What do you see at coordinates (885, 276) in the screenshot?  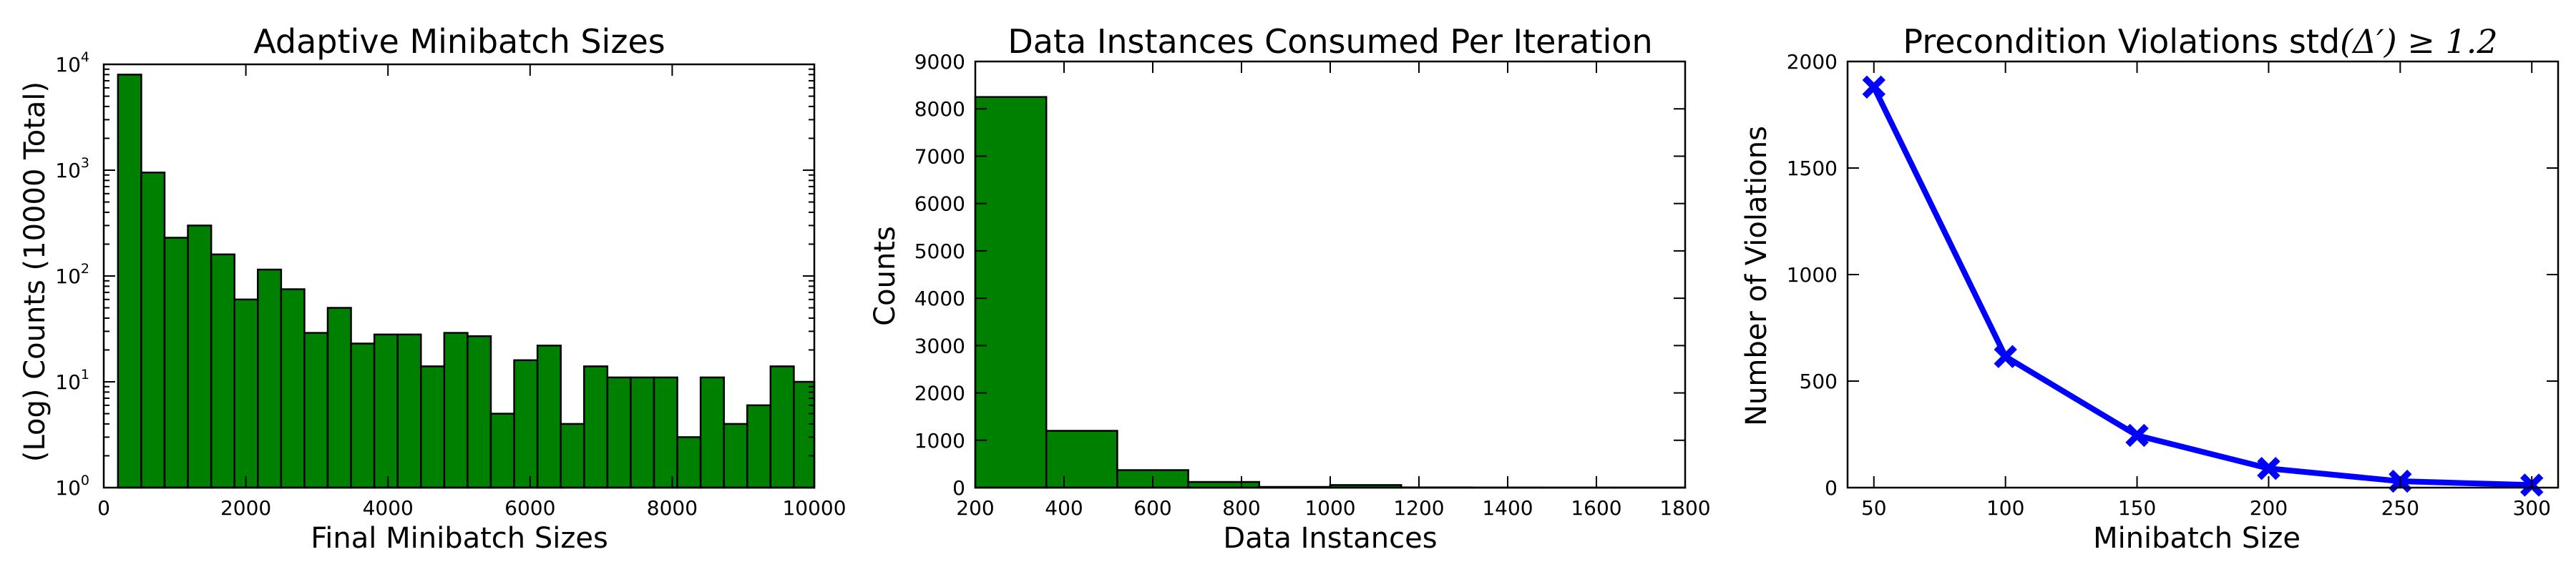 I see `y-axis-label: Counts` at bounding box center [885, 276].